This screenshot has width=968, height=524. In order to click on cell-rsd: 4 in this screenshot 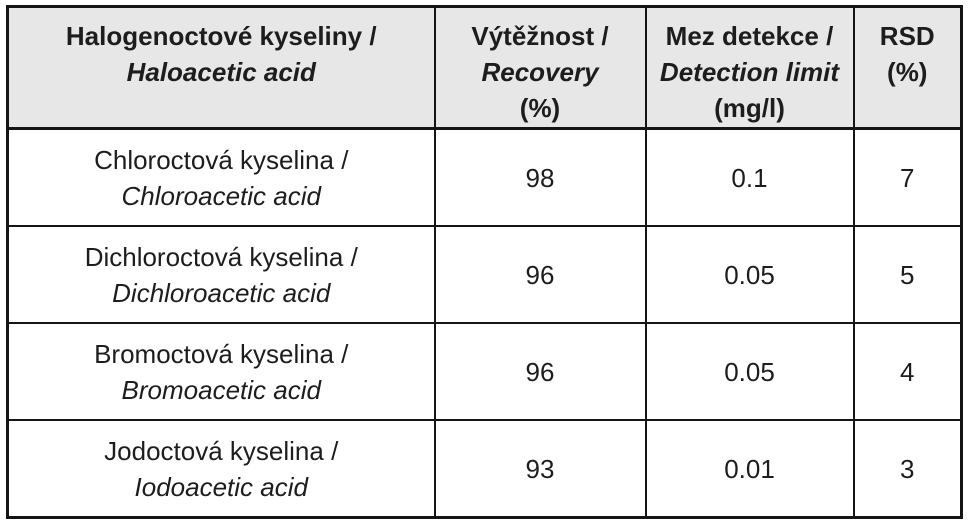, I will do `click(907, 371)`.